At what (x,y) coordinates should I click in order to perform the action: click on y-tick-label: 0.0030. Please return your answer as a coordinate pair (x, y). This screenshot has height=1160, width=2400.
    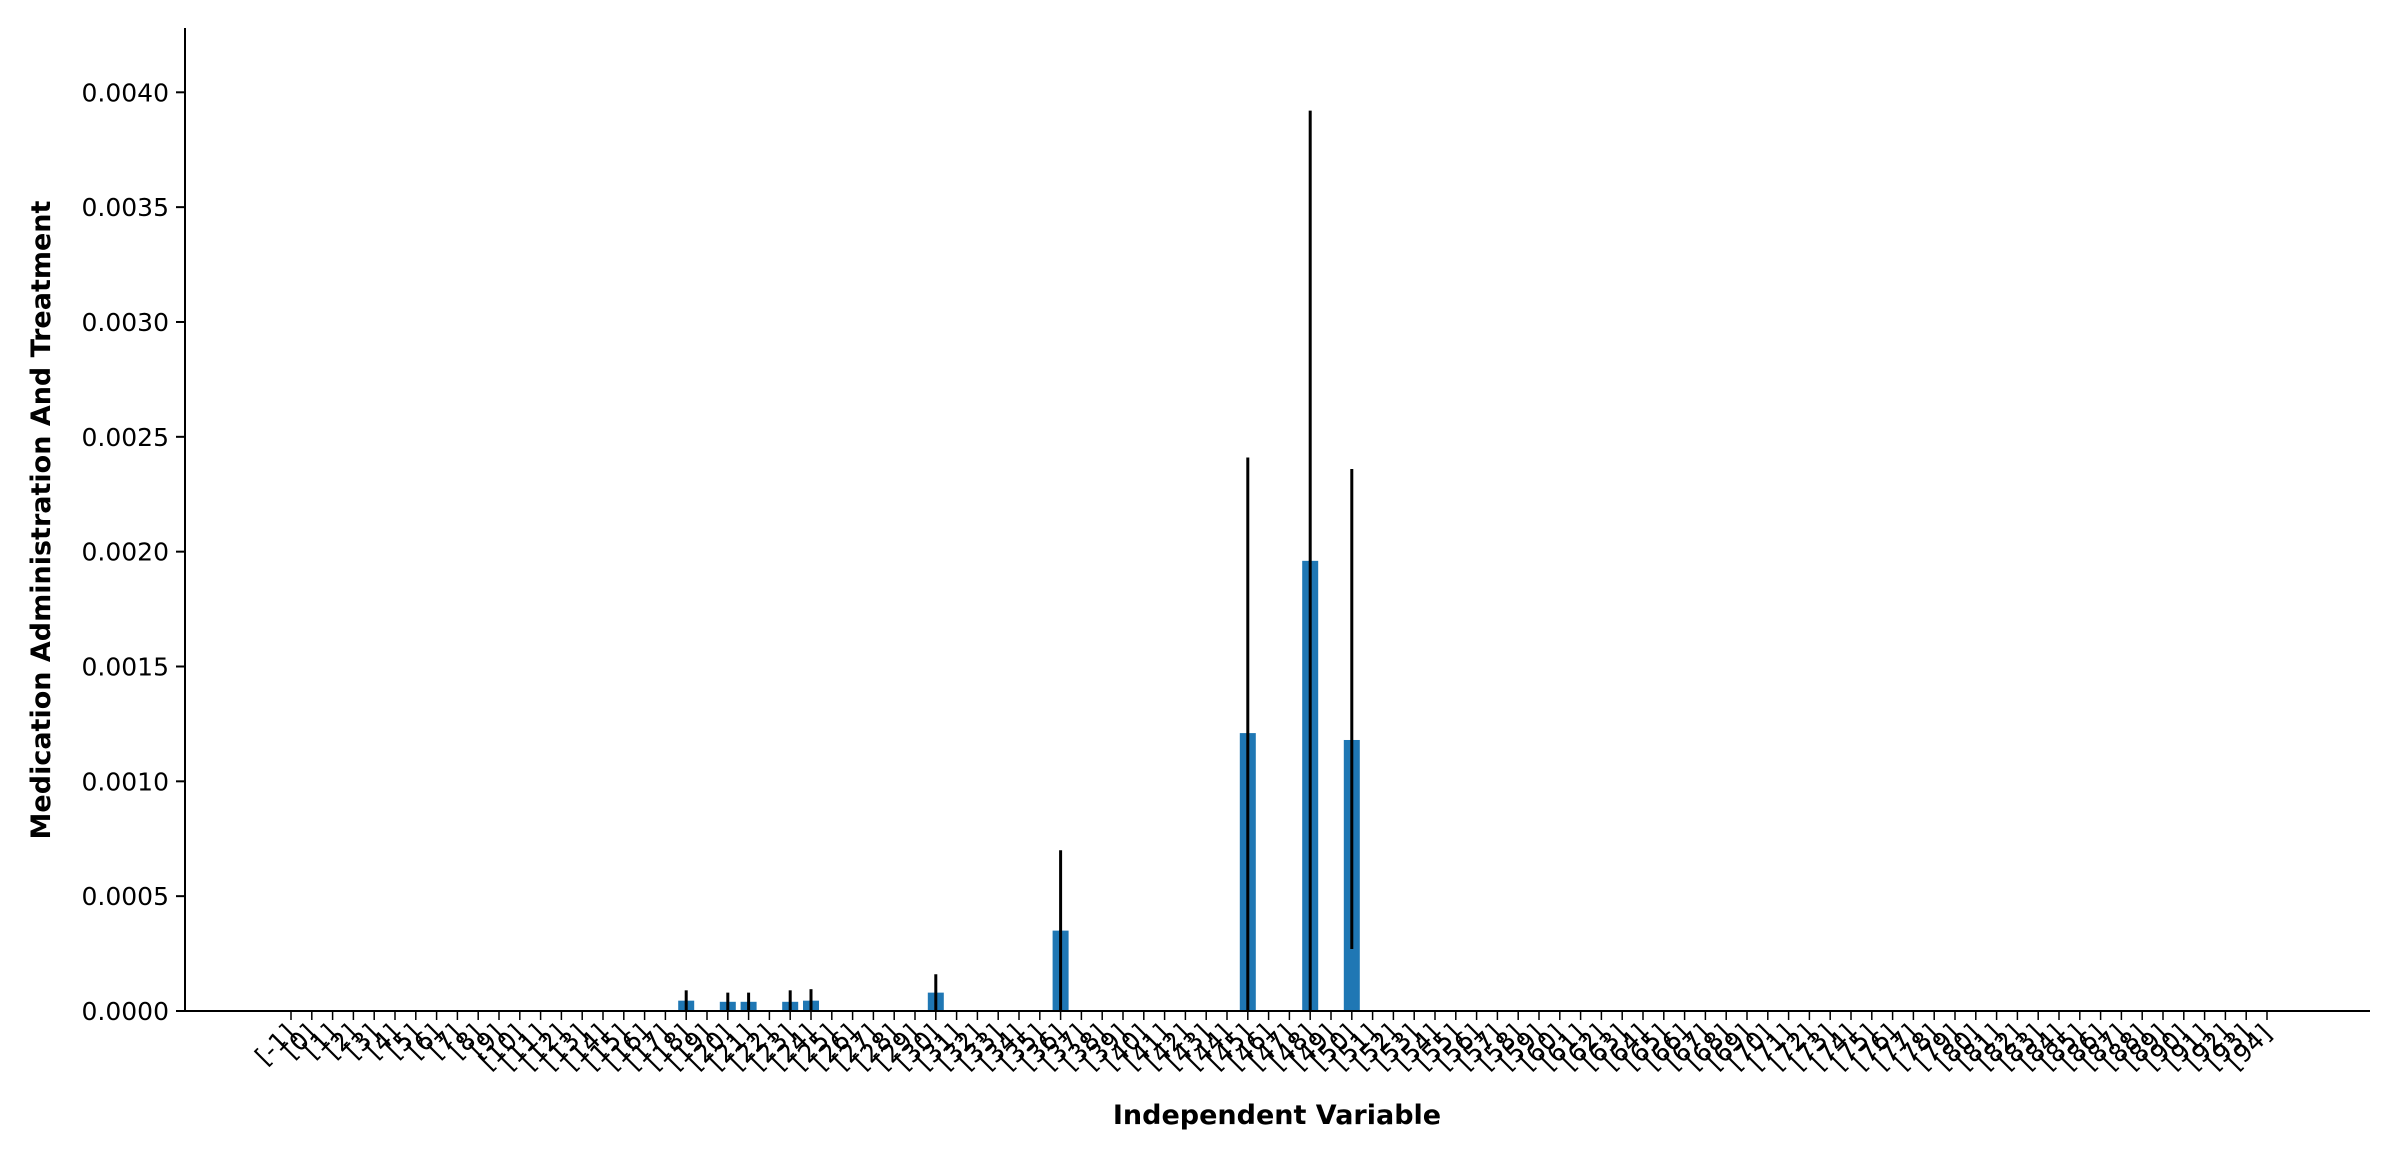
    Looking at the image, I should click on (125, 322).